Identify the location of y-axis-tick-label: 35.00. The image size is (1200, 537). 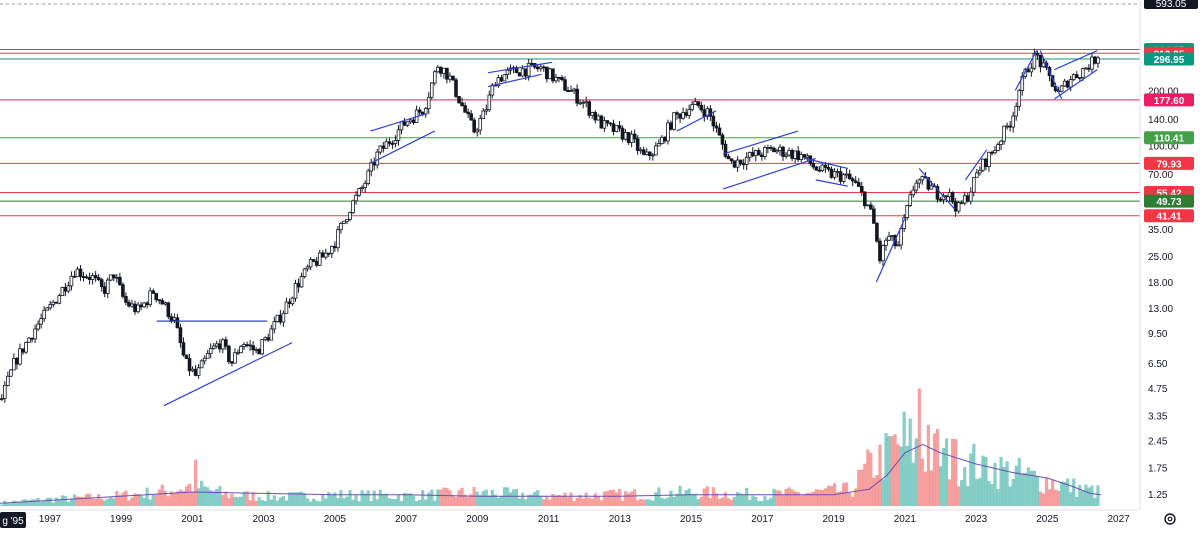
(1160, 230).